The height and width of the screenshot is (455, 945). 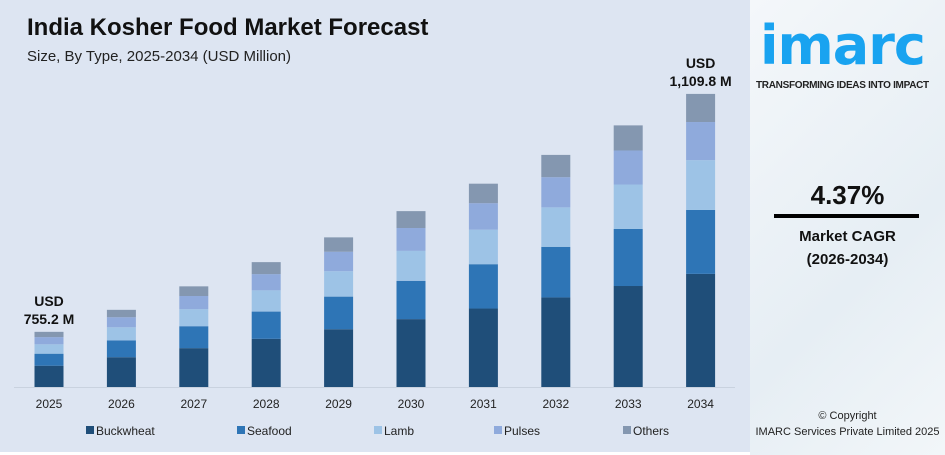 I want to click on bar-segment-buckwheat-2025, so click(x=49, y=376).